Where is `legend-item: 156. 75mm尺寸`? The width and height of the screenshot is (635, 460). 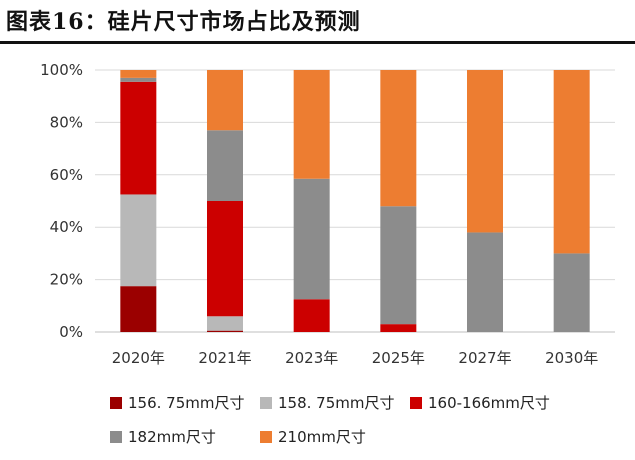
legend-item: 156. 75mm尺寸 is located at coordinates (177, 402).